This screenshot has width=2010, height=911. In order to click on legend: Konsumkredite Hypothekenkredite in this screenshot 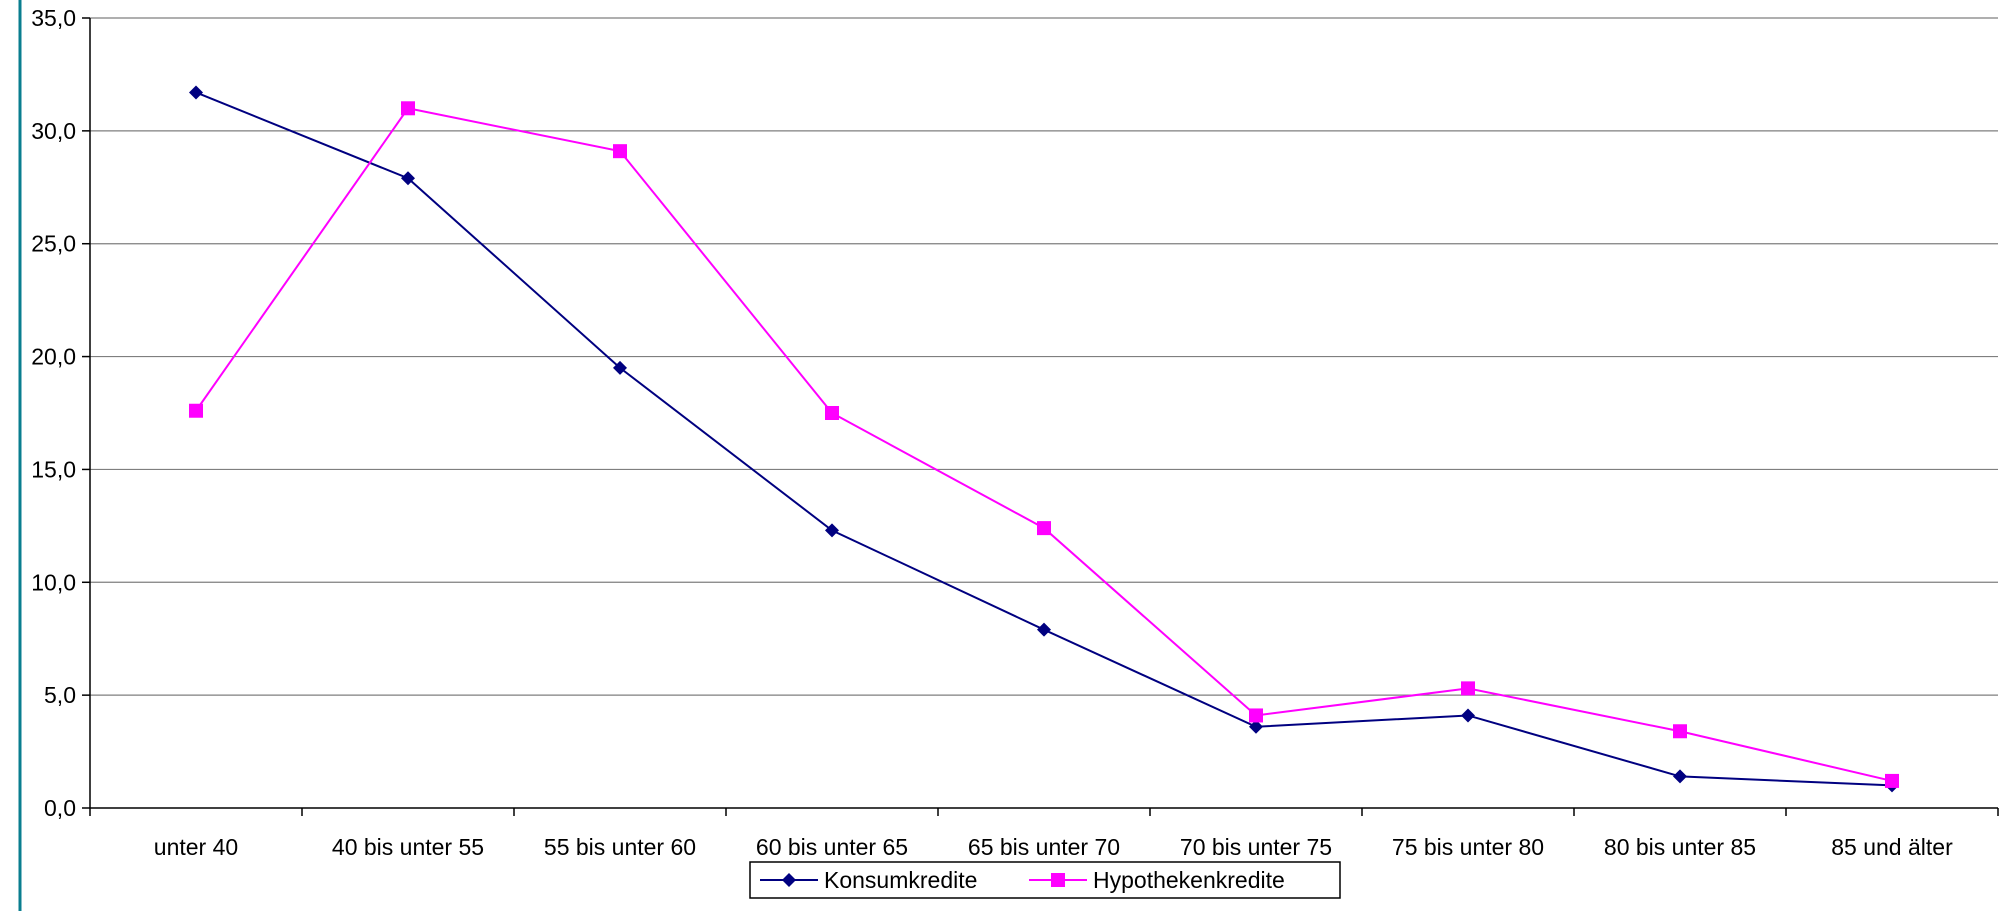, I will do `click(1045, 880)`.